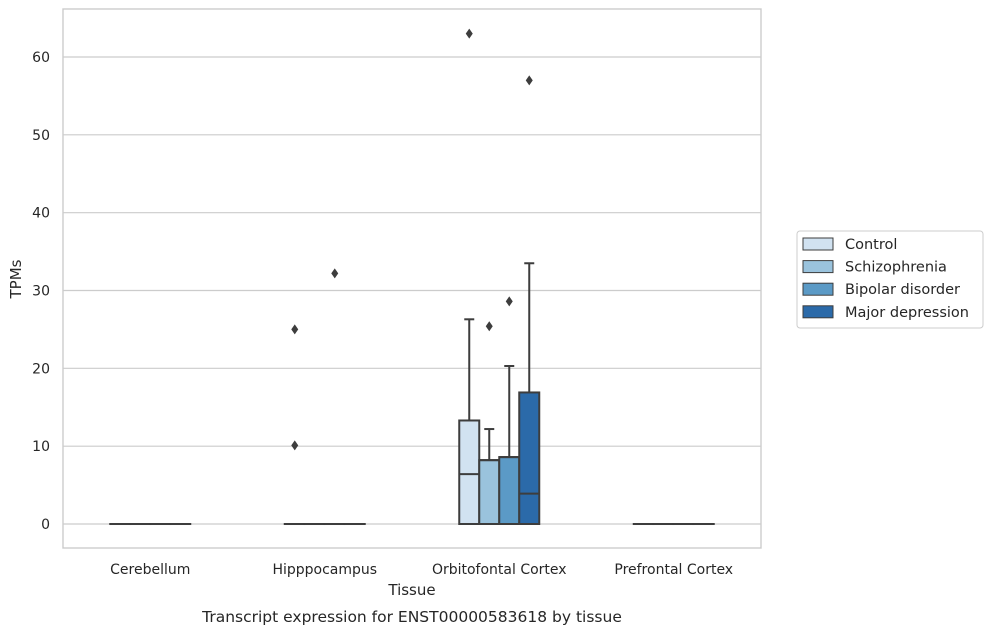 This screenshot has width=993, height=634. I want to click on y-tick-label: 20, so click(41, 369).